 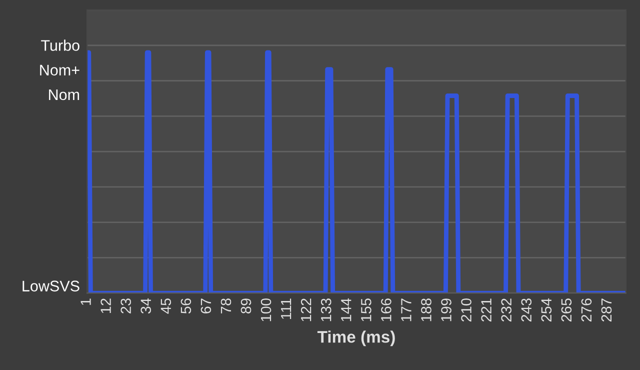 What do you see at coordinates (586, 310) in the screenshot?
I see `x-tick-label: 276` at bounding box center [586, 310].